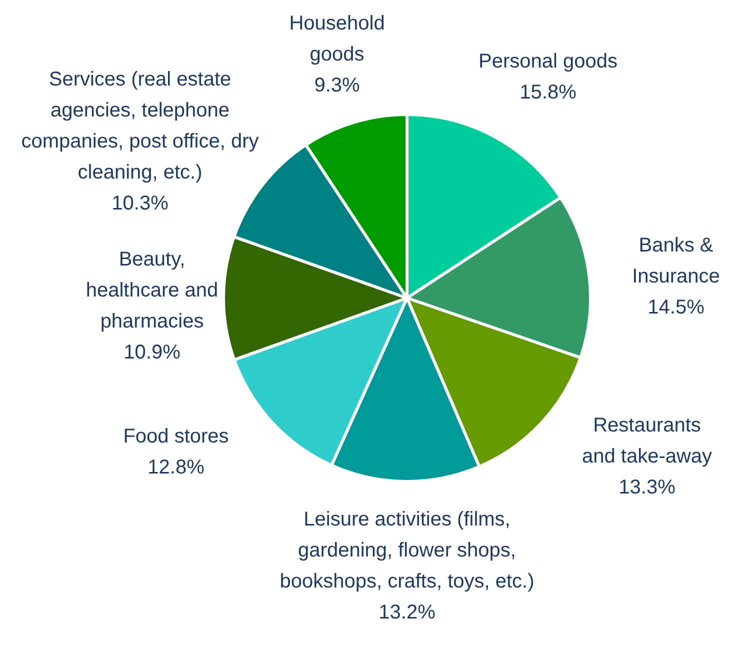 This screenshot has width=754, height=649. What do you see at coordinates (647, 487) in the screenshot?
I see `data-label: 13.3%` at bounding box center [647, 487].